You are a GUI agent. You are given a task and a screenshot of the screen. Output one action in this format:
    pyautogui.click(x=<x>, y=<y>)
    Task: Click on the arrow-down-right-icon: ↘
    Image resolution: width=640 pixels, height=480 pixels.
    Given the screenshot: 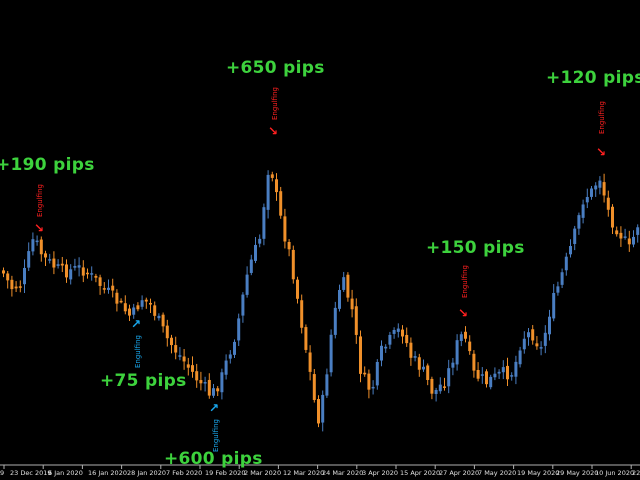 What is the action you would take?
    pyautogui.click(x=463, y=313)
    